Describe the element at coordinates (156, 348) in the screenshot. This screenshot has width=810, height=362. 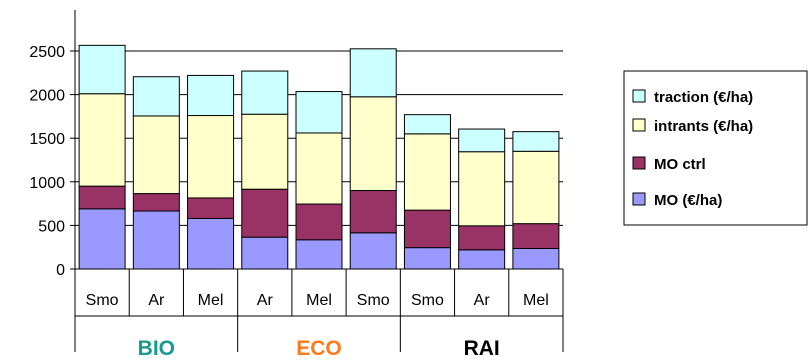
I see `group-label-bio: BIO` at that location.